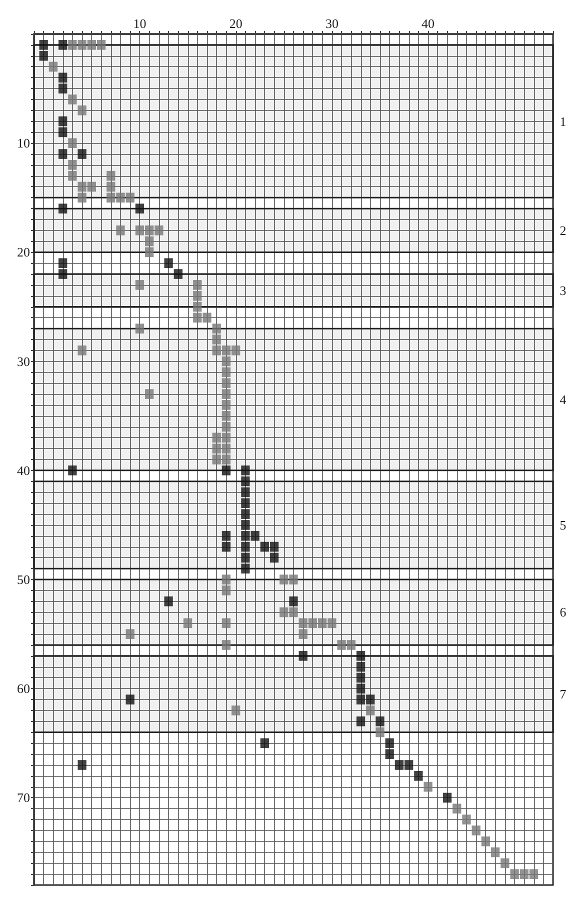 Image resolution: width=587 pixels, height=905 pixels. I want to click on band-label: 6, so click(563, 612).